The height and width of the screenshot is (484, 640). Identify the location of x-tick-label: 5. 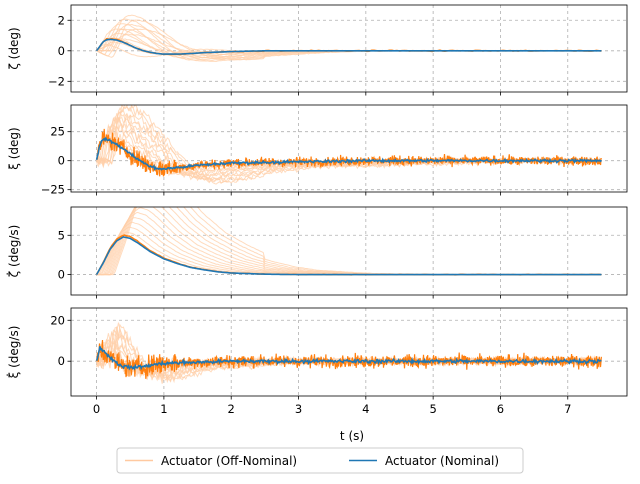
(432, 409).